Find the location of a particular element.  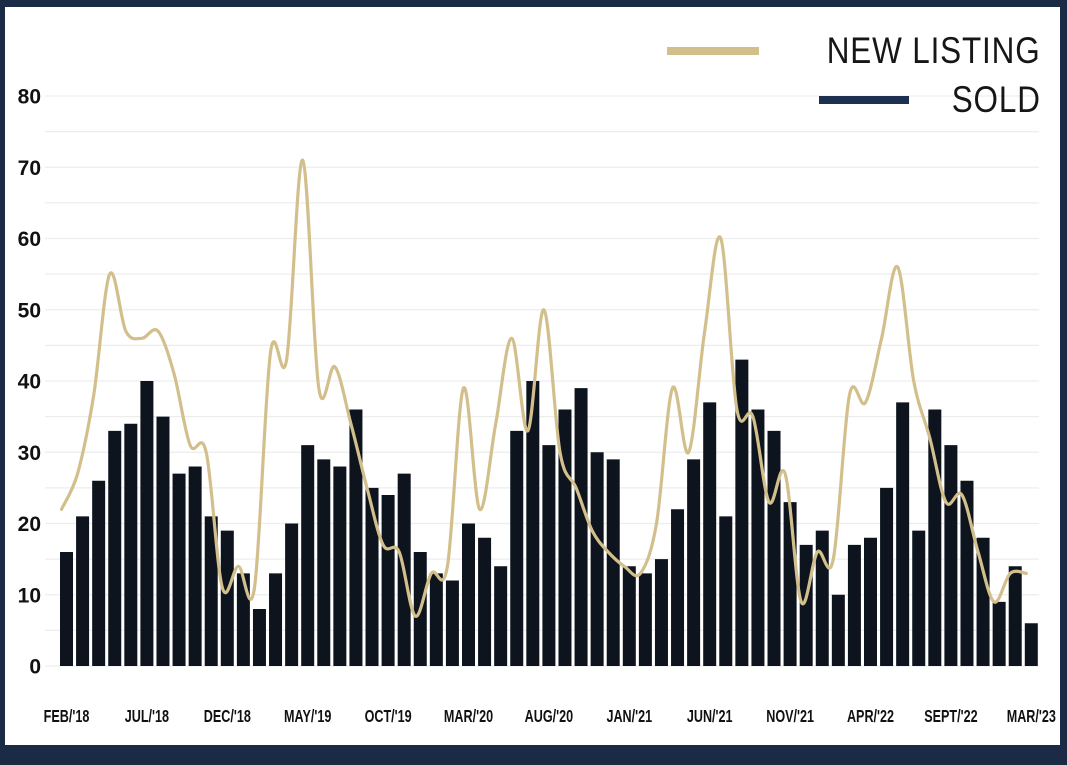

x-axis-tick-label: DEC/'18 is located at coordinates (227, 717).